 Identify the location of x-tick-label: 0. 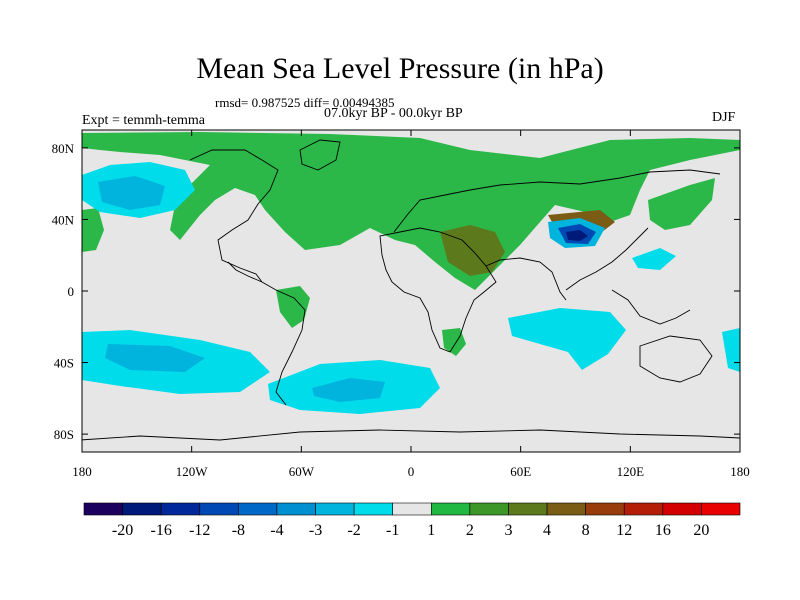
(411, 471).